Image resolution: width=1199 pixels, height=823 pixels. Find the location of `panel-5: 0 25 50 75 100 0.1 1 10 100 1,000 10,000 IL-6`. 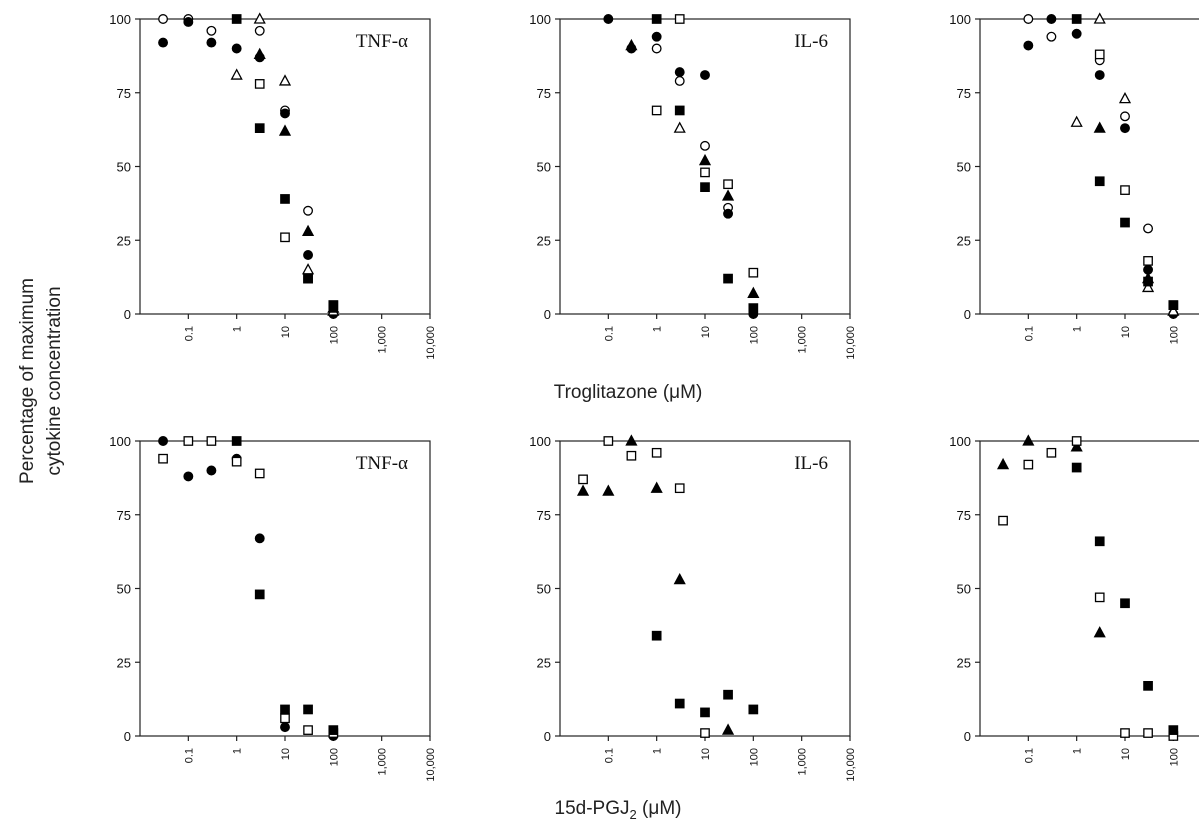

panel-5: 0 25 50 75 100 0.1 1 10 100 1,000 10,000 IL-6 is located at coordinates (693, 608).